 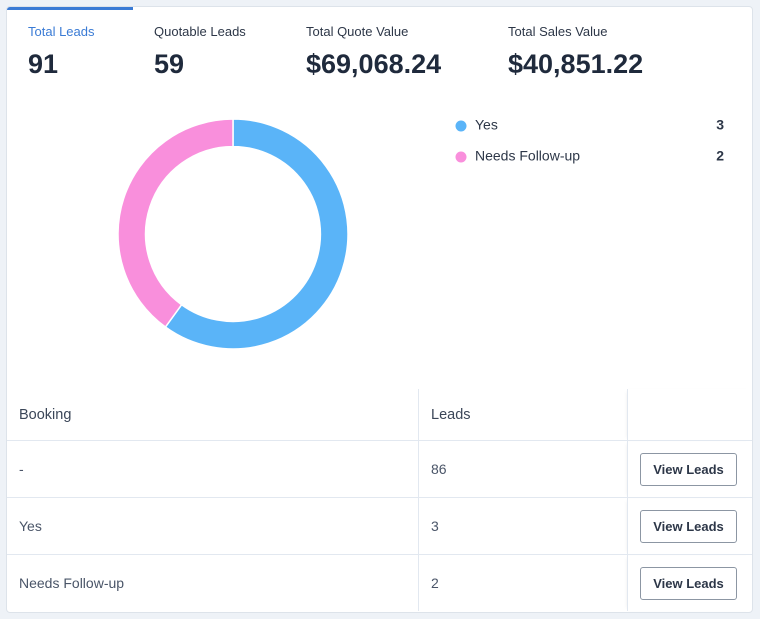 I want to click on stat-label: Total Leads, so click(x=61, y=31).